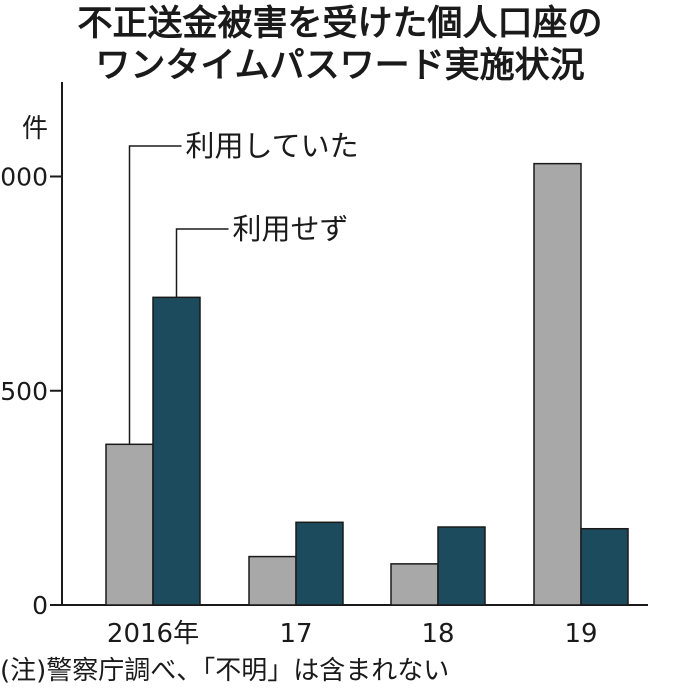  Describe the element at coordinates (291, 229) in the screenshot. I see `legend-label: 利用せず` at that location.